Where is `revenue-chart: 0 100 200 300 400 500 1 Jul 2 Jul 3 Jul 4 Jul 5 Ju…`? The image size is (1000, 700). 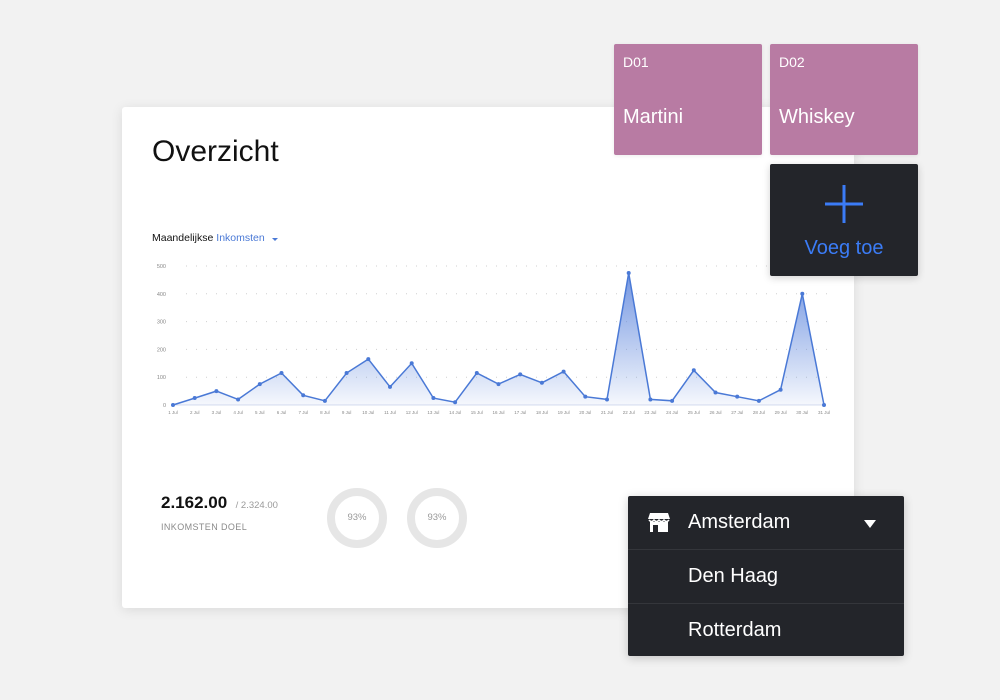 revenue-chart: 0 100 200 300 400 500 1 Jul 2 Jul 3 Jul 4 Jul 5 Ju… is located at coordinates (493, 339).